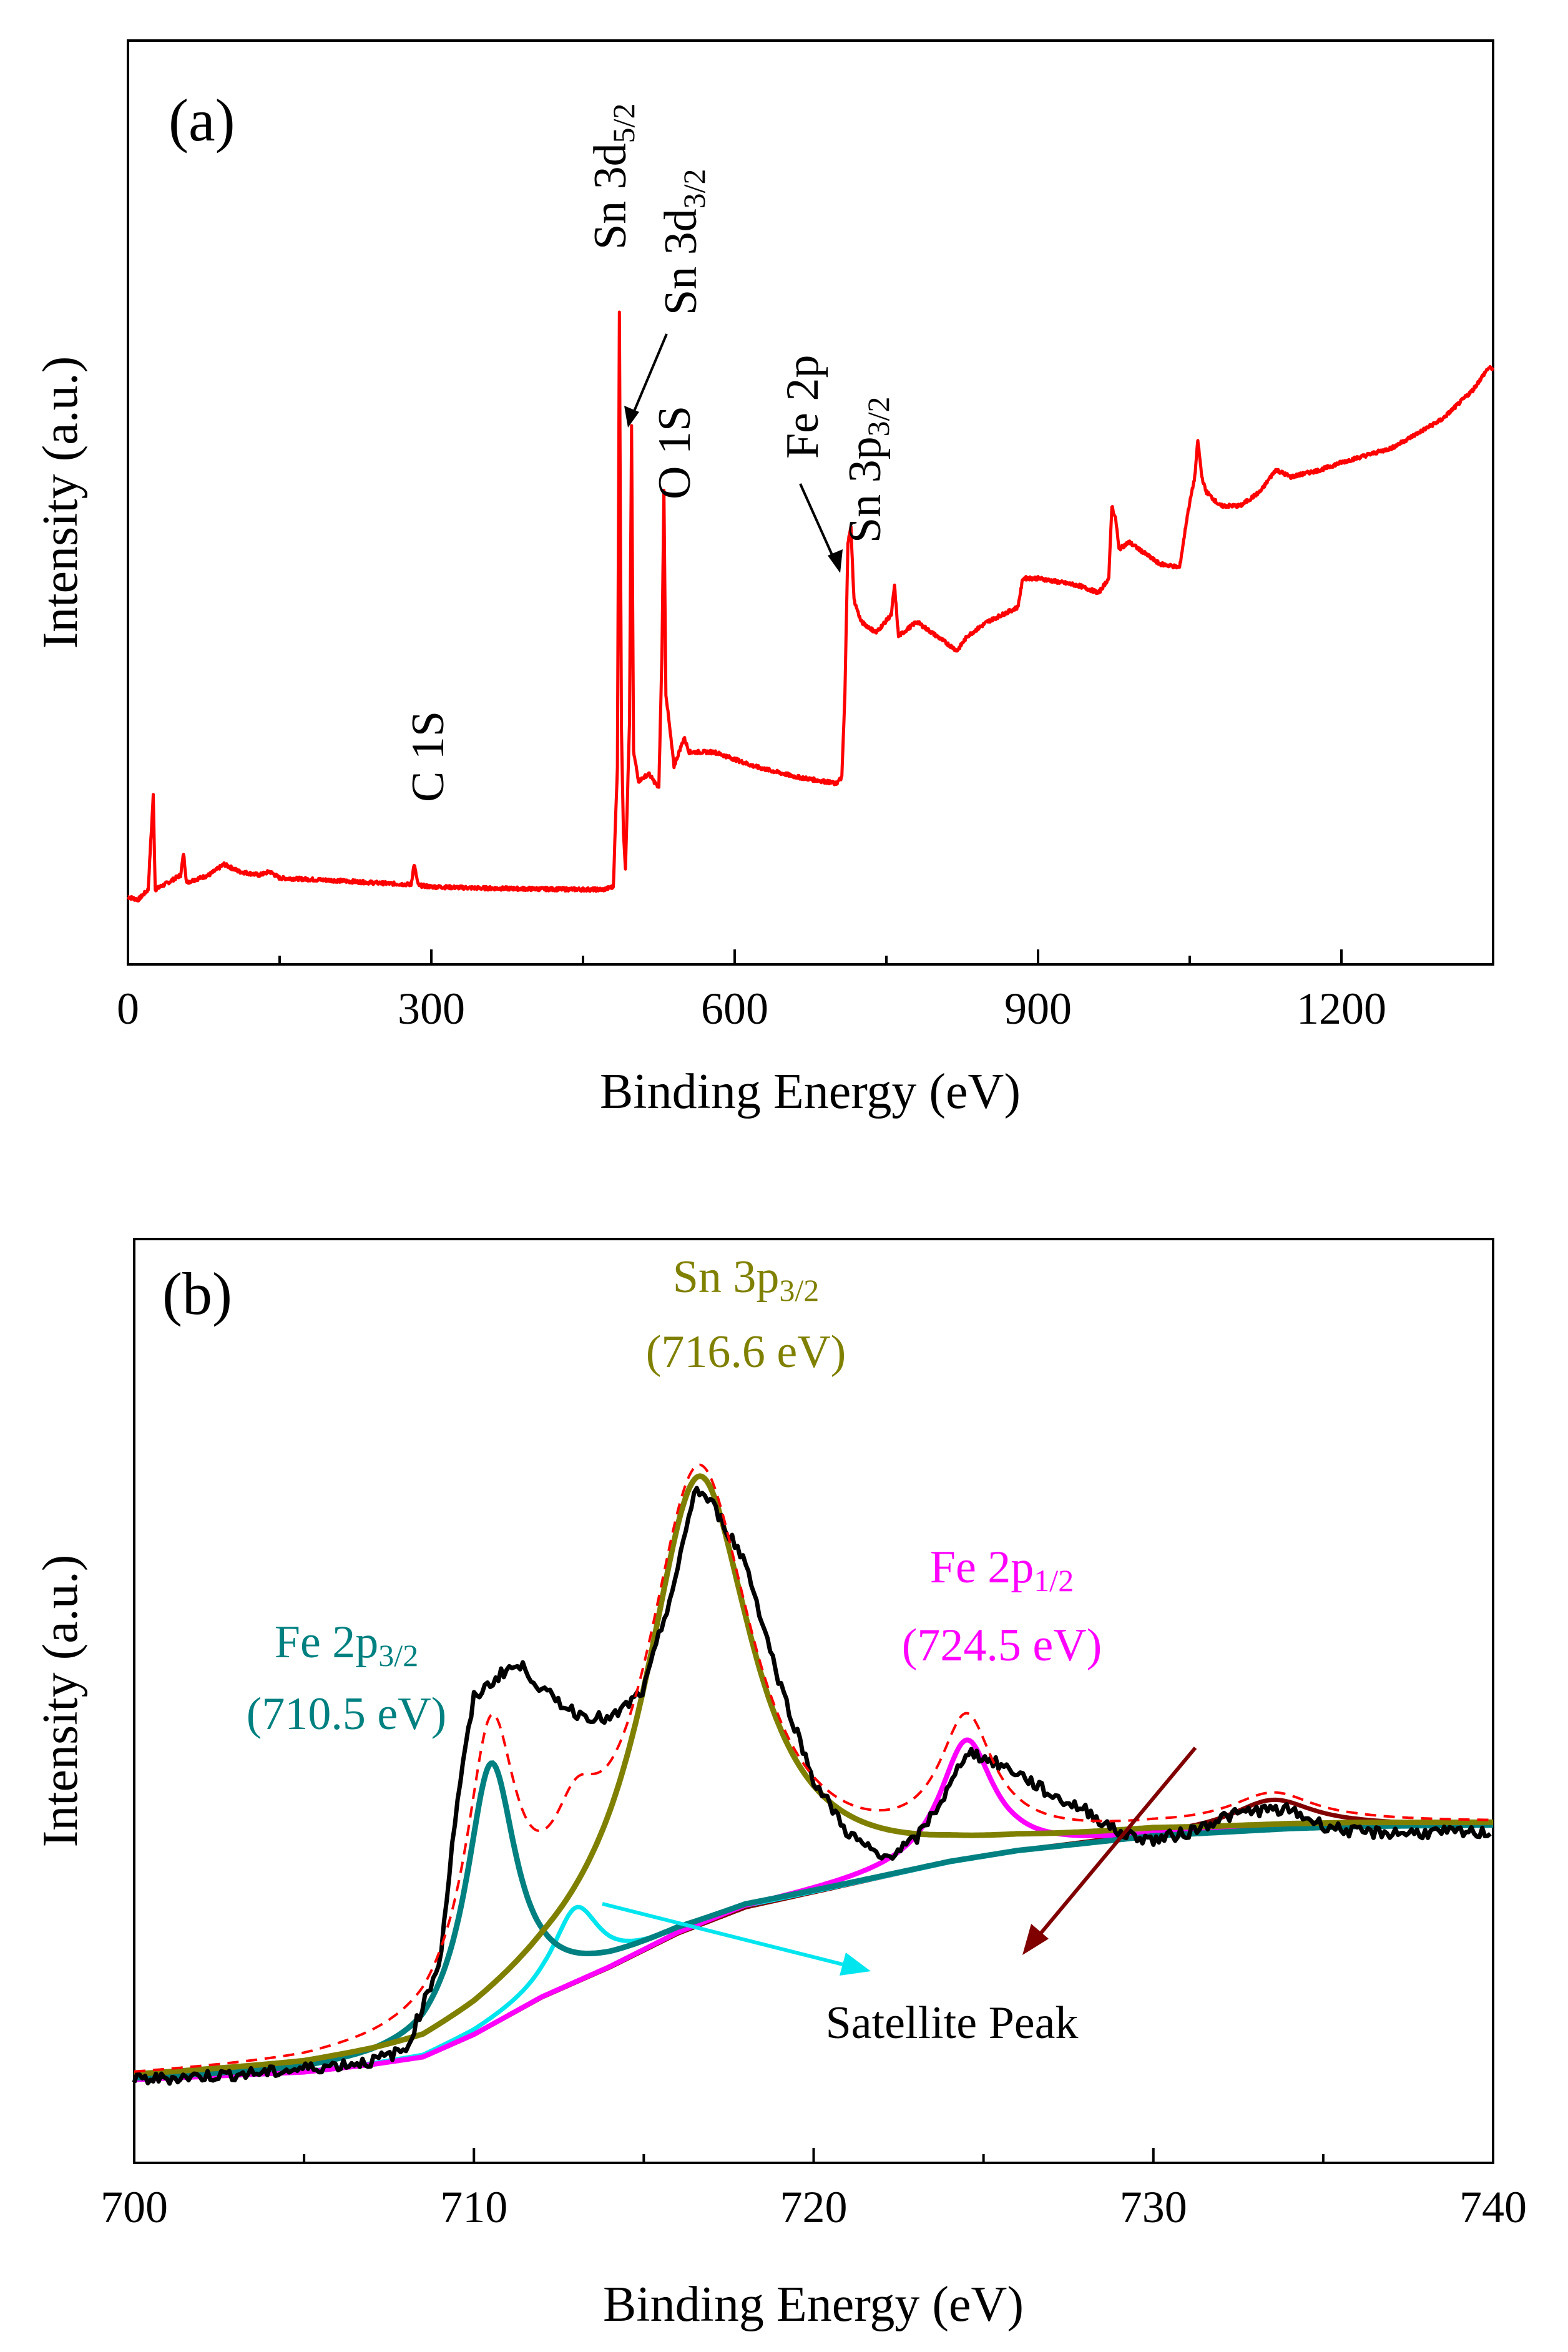  Describe the element at coordinates (1038, 1009) in the screenshot. I see `panel-a-tick-label: 900` at that location.